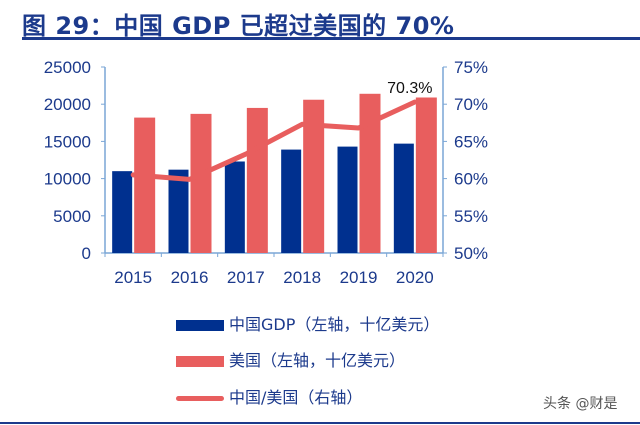  Describe the element at coordinates (200, 325) in the screenshot. I see `legend-swatch-china` at that location.